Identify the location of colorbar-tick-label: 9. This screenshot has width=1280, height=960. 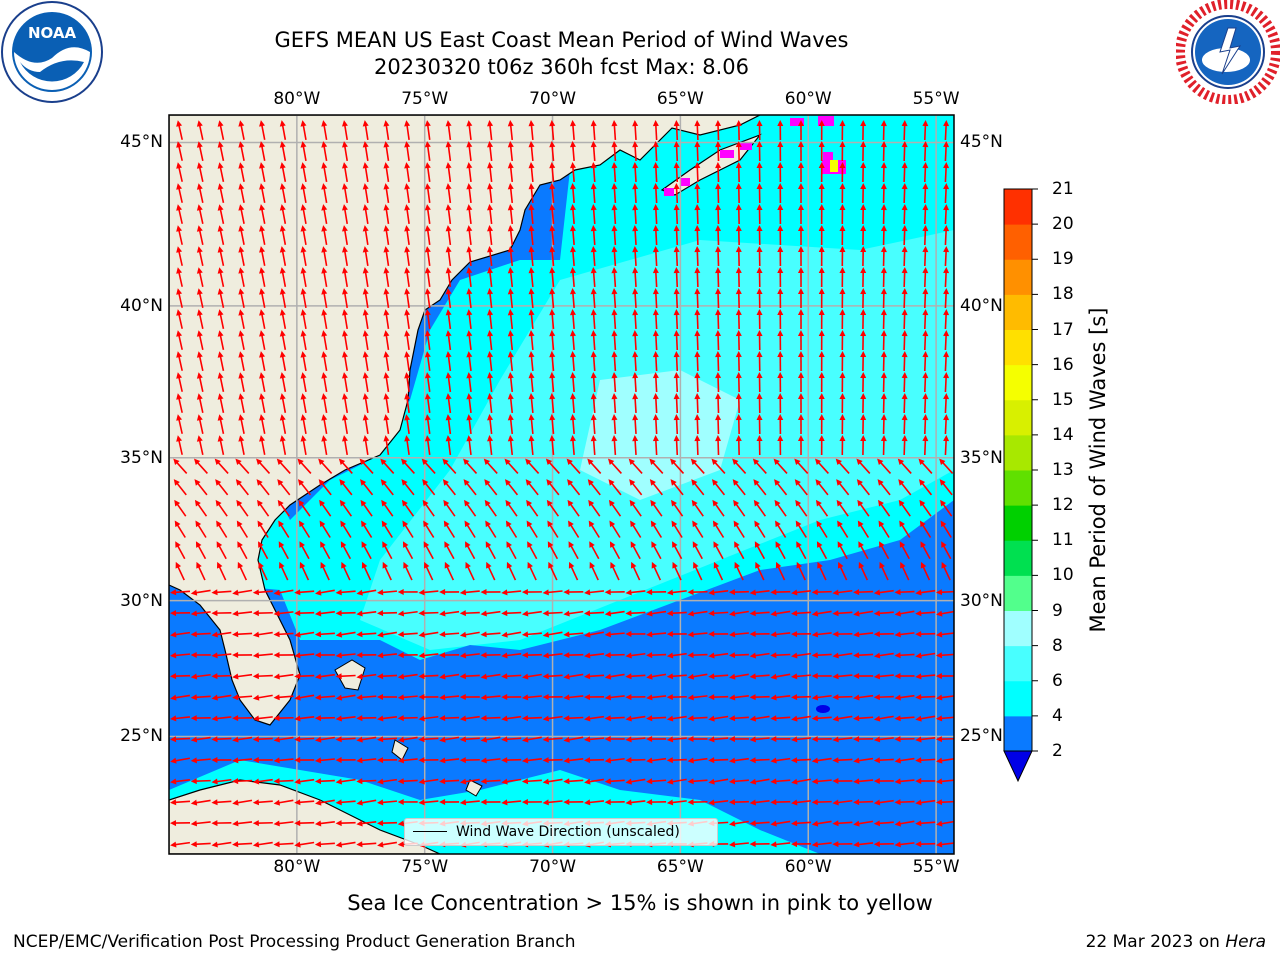
(1057, 610).